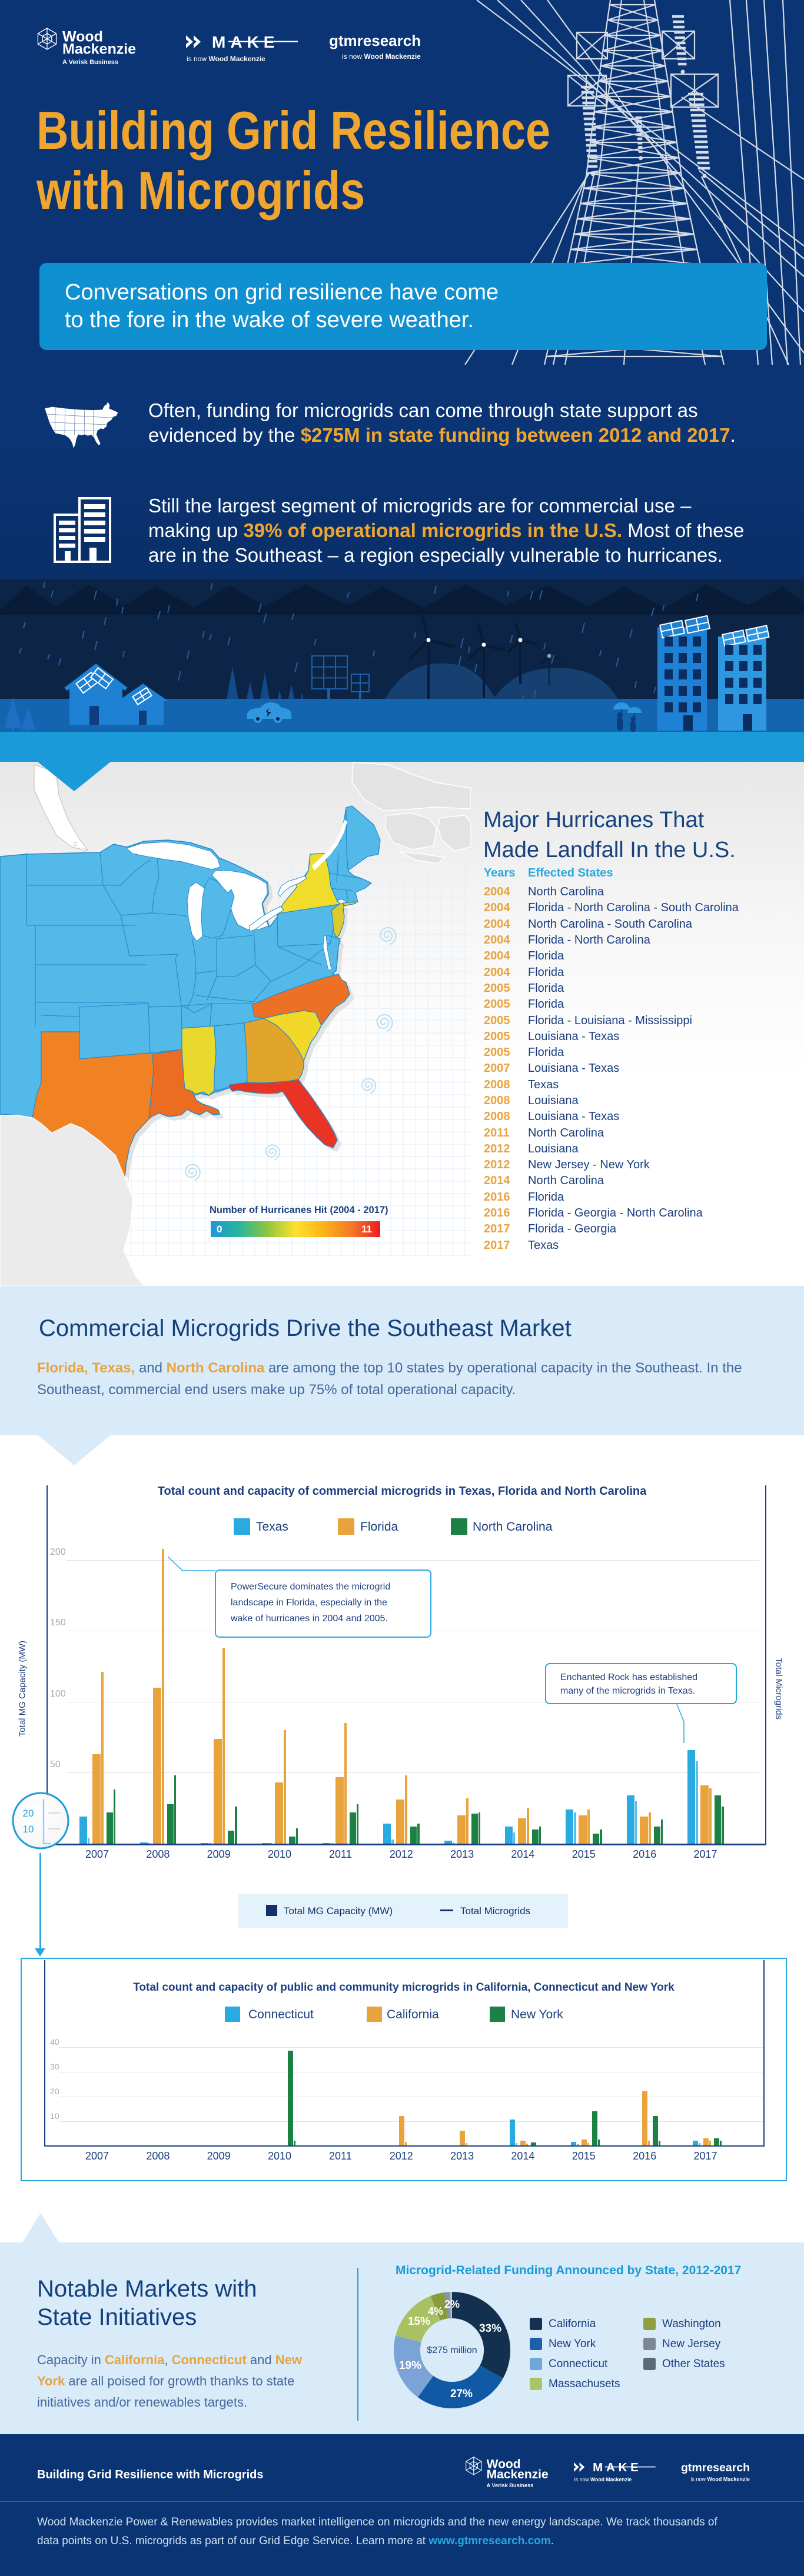 The height and width of the screenshot is (2576, 804). What do you see at coordinates (28, 1829) in the screenshot?
I see `svg-text: 10` at bounding box center [28, 1829].